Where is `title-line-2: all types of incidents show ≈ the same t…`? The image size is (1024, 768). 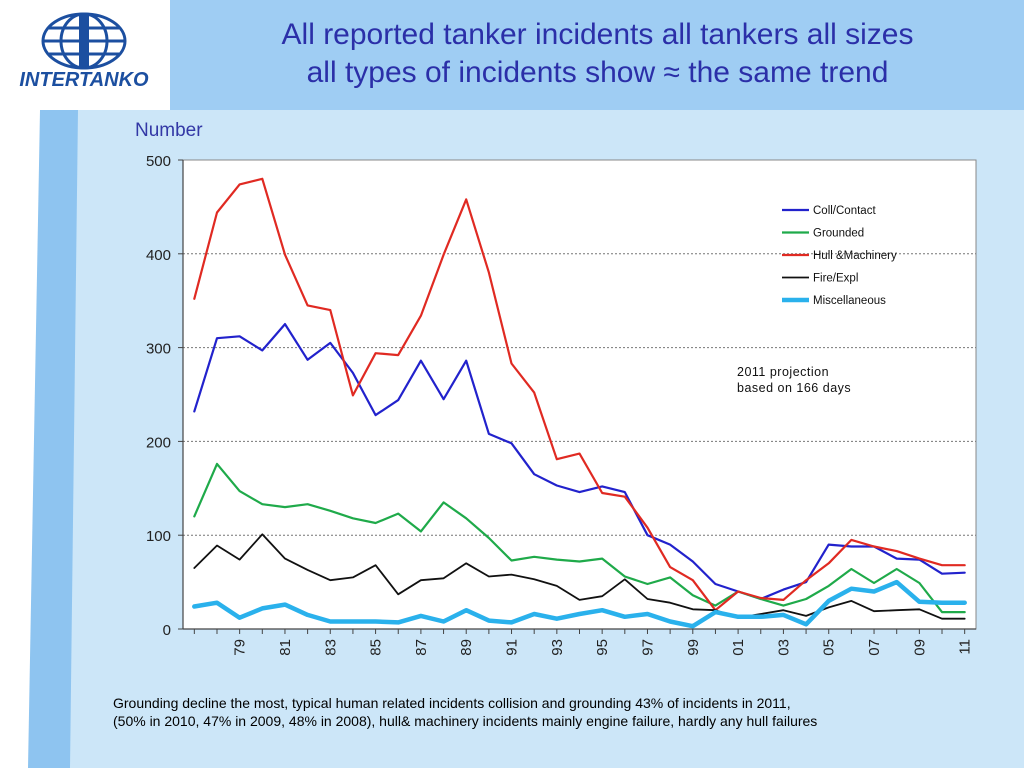 title-line-2: all types of incidents show ≈ the same t… is located at coordinates (597, 72).